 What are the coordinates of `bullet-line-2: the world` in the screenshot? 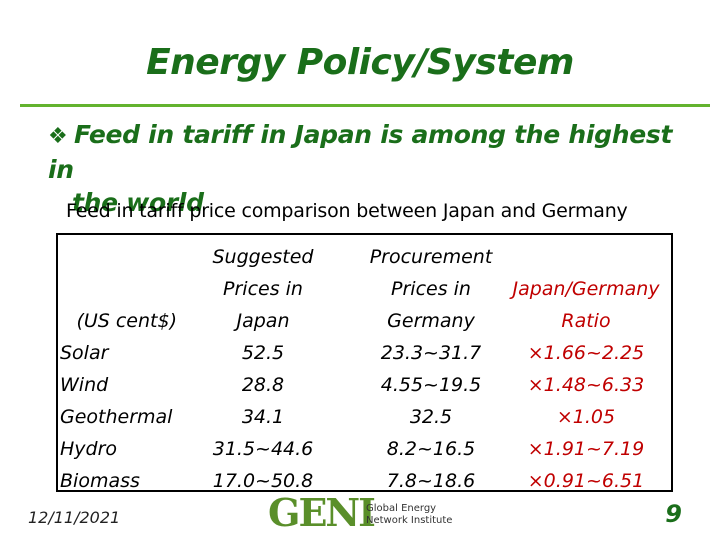 It's located at (138, 202).